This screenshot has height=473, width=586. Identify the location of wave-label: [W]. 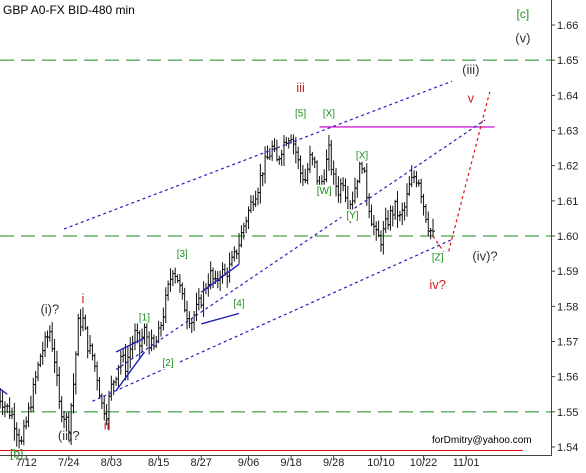
(324, 190).